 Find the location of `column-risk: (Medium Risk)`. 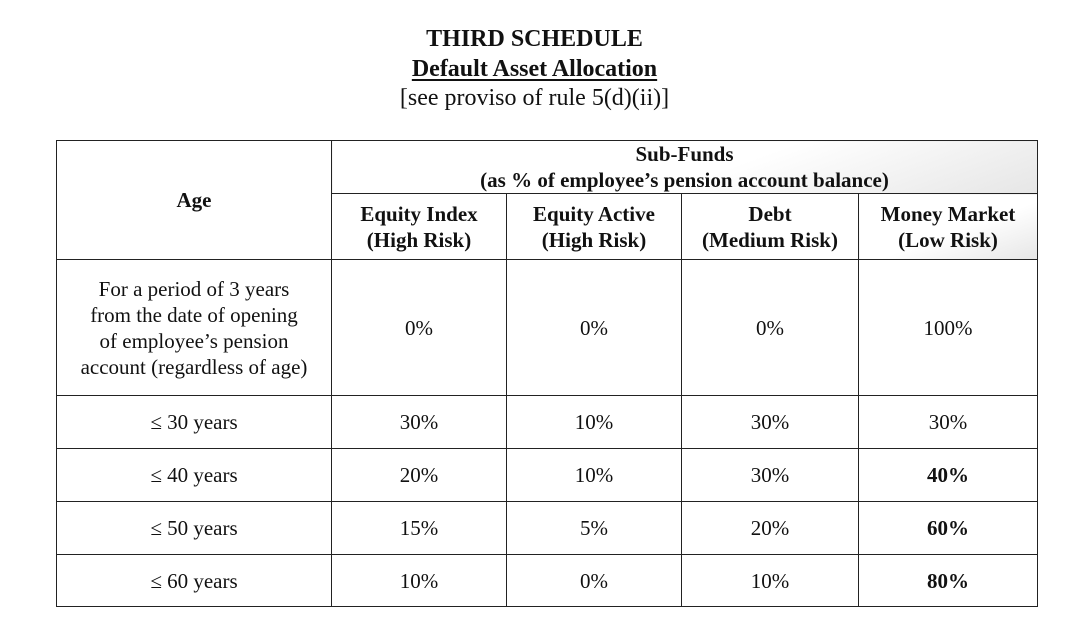

column-risk: (Medium Risk) is located at coordinates (770, 239).